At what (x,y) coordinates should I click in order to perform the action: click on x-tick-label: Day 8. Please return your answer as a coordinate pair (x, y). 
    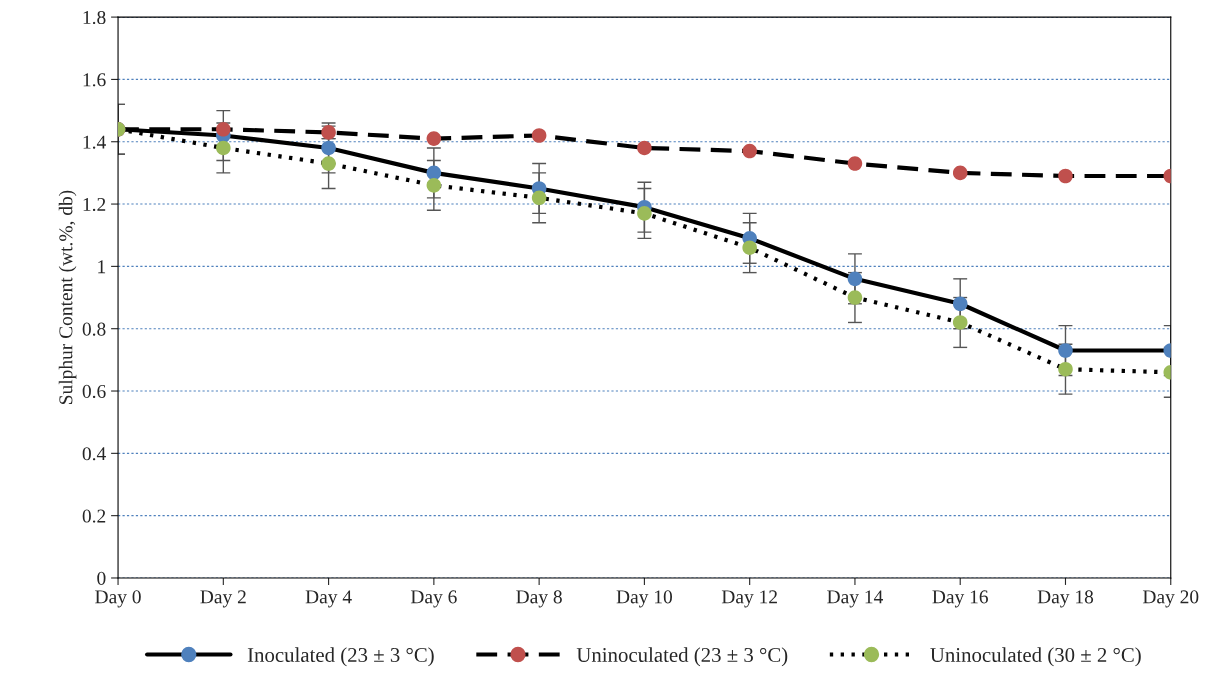
    Looking at the image, I should click on (539, 599).